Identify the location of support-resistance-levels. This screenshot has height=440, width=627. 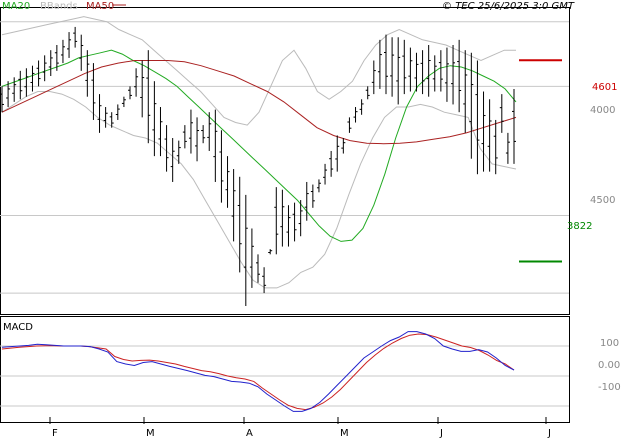
(540, 161).